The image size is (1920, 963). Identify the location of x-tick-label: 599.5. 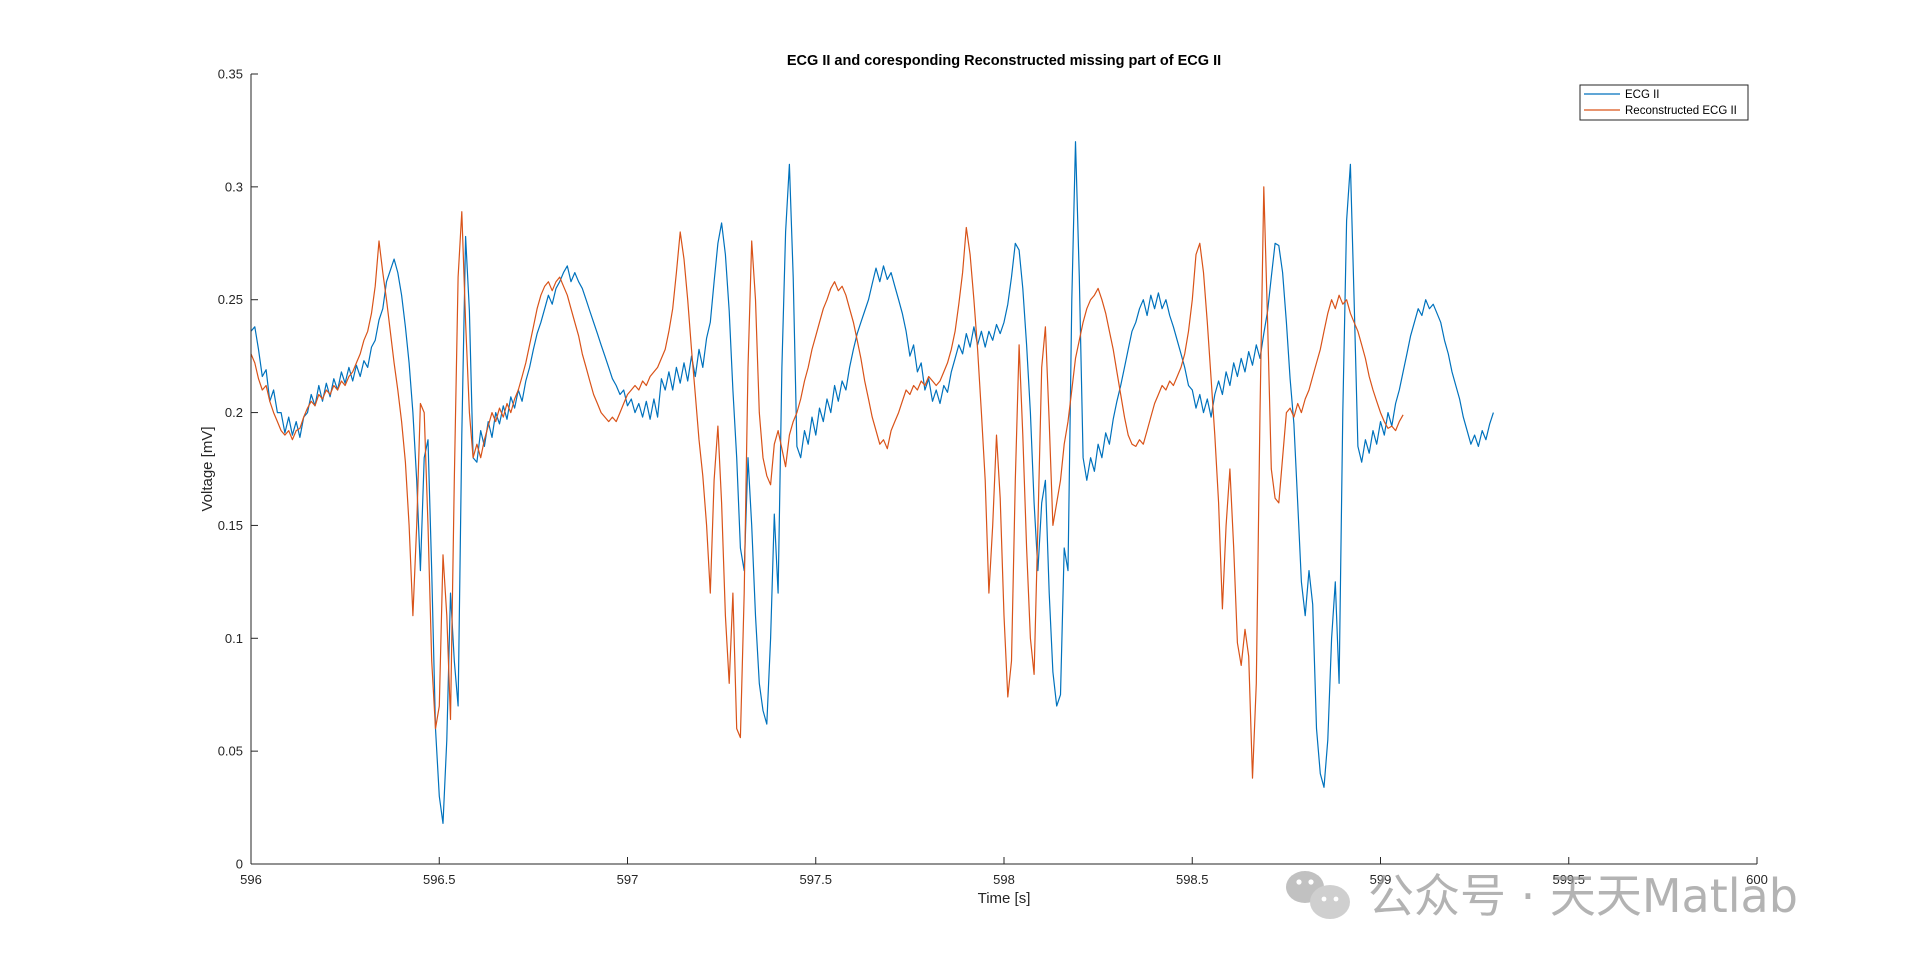
(1568, 879).